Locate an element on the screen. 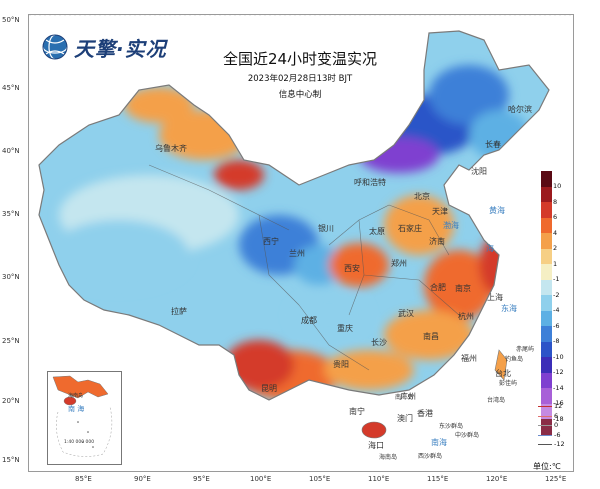 The width and height of the screenshot is (600, 489). lon-label-120: 120°E is located at coordinates (497, 479).